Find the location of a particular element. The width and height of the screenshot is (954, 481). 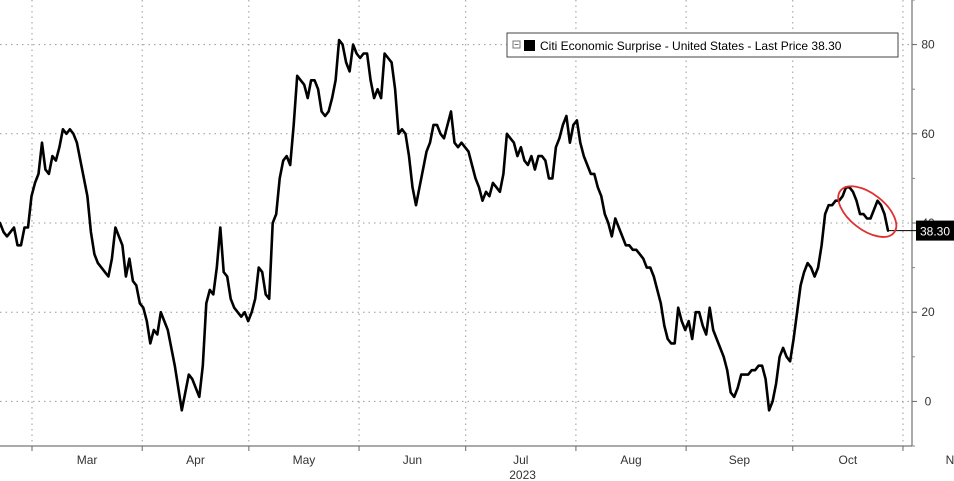

last-price-tag: 38.30 is located at coordinates (935, 230).